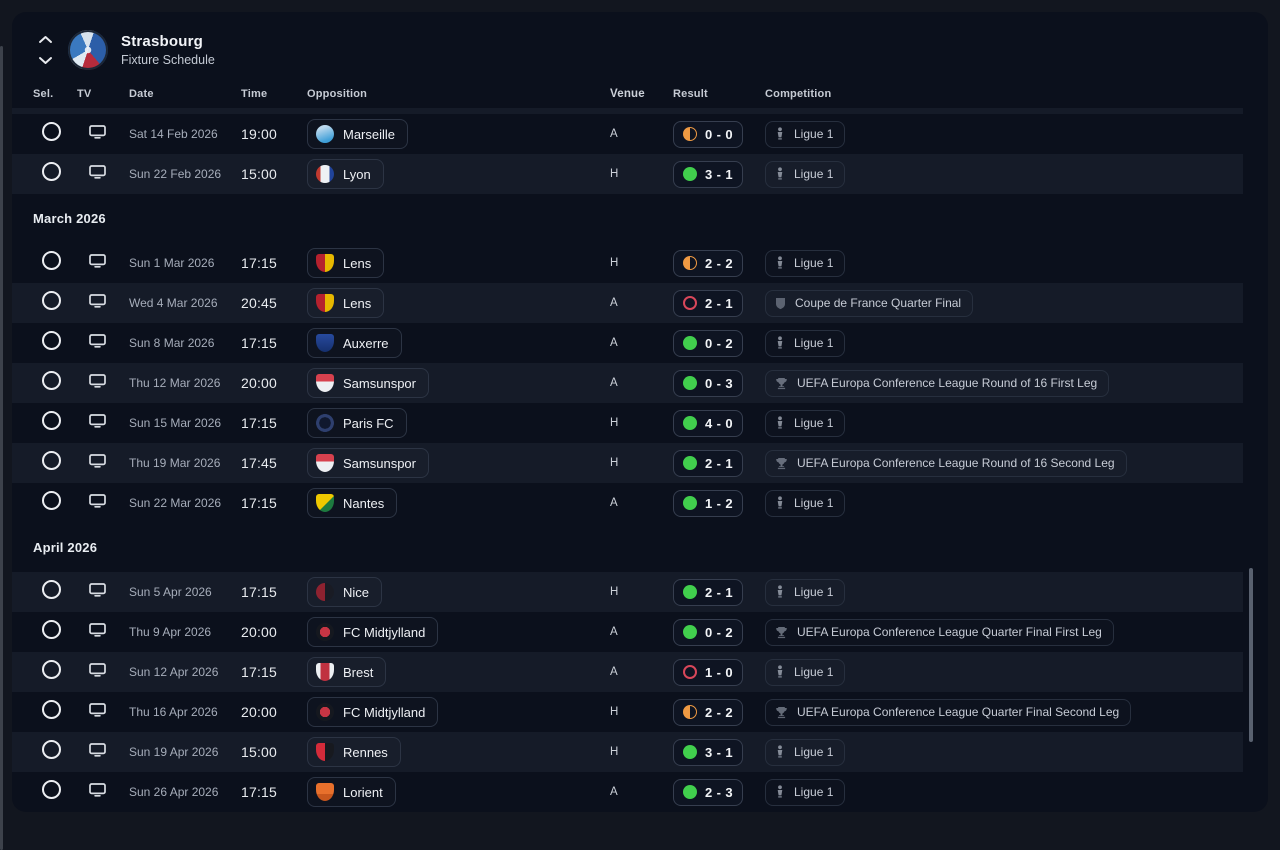  What do you see at coordinates (708, 792) in the screenshot?
I see `result-badge: 2 - 3` at bounding box center [708, 792].